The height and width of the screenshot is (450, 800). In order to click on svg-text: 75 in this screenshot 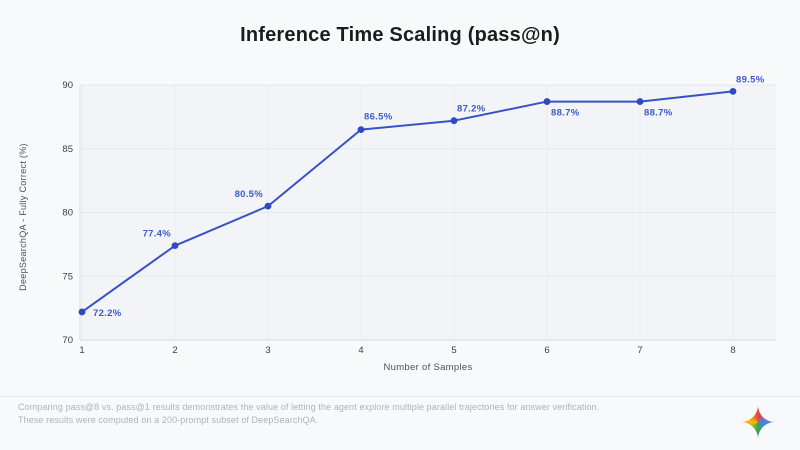, I will do `click(67, 276)`.